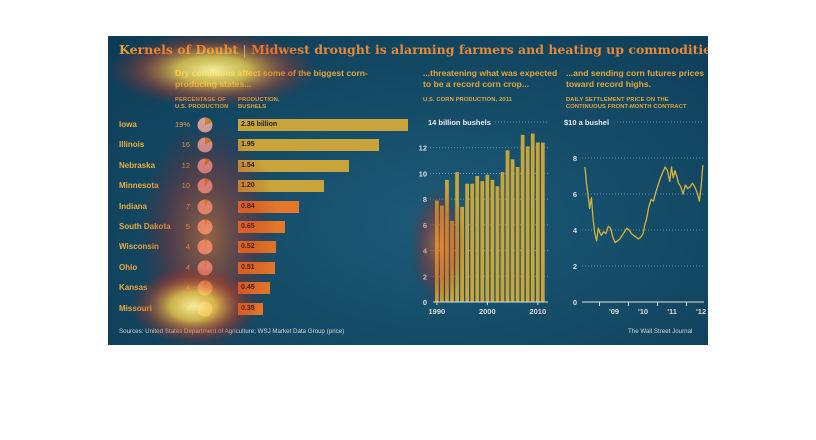 This screenshot has width=816, height=440. I want to click on production-value-label: 0.65, so click(248, 226).